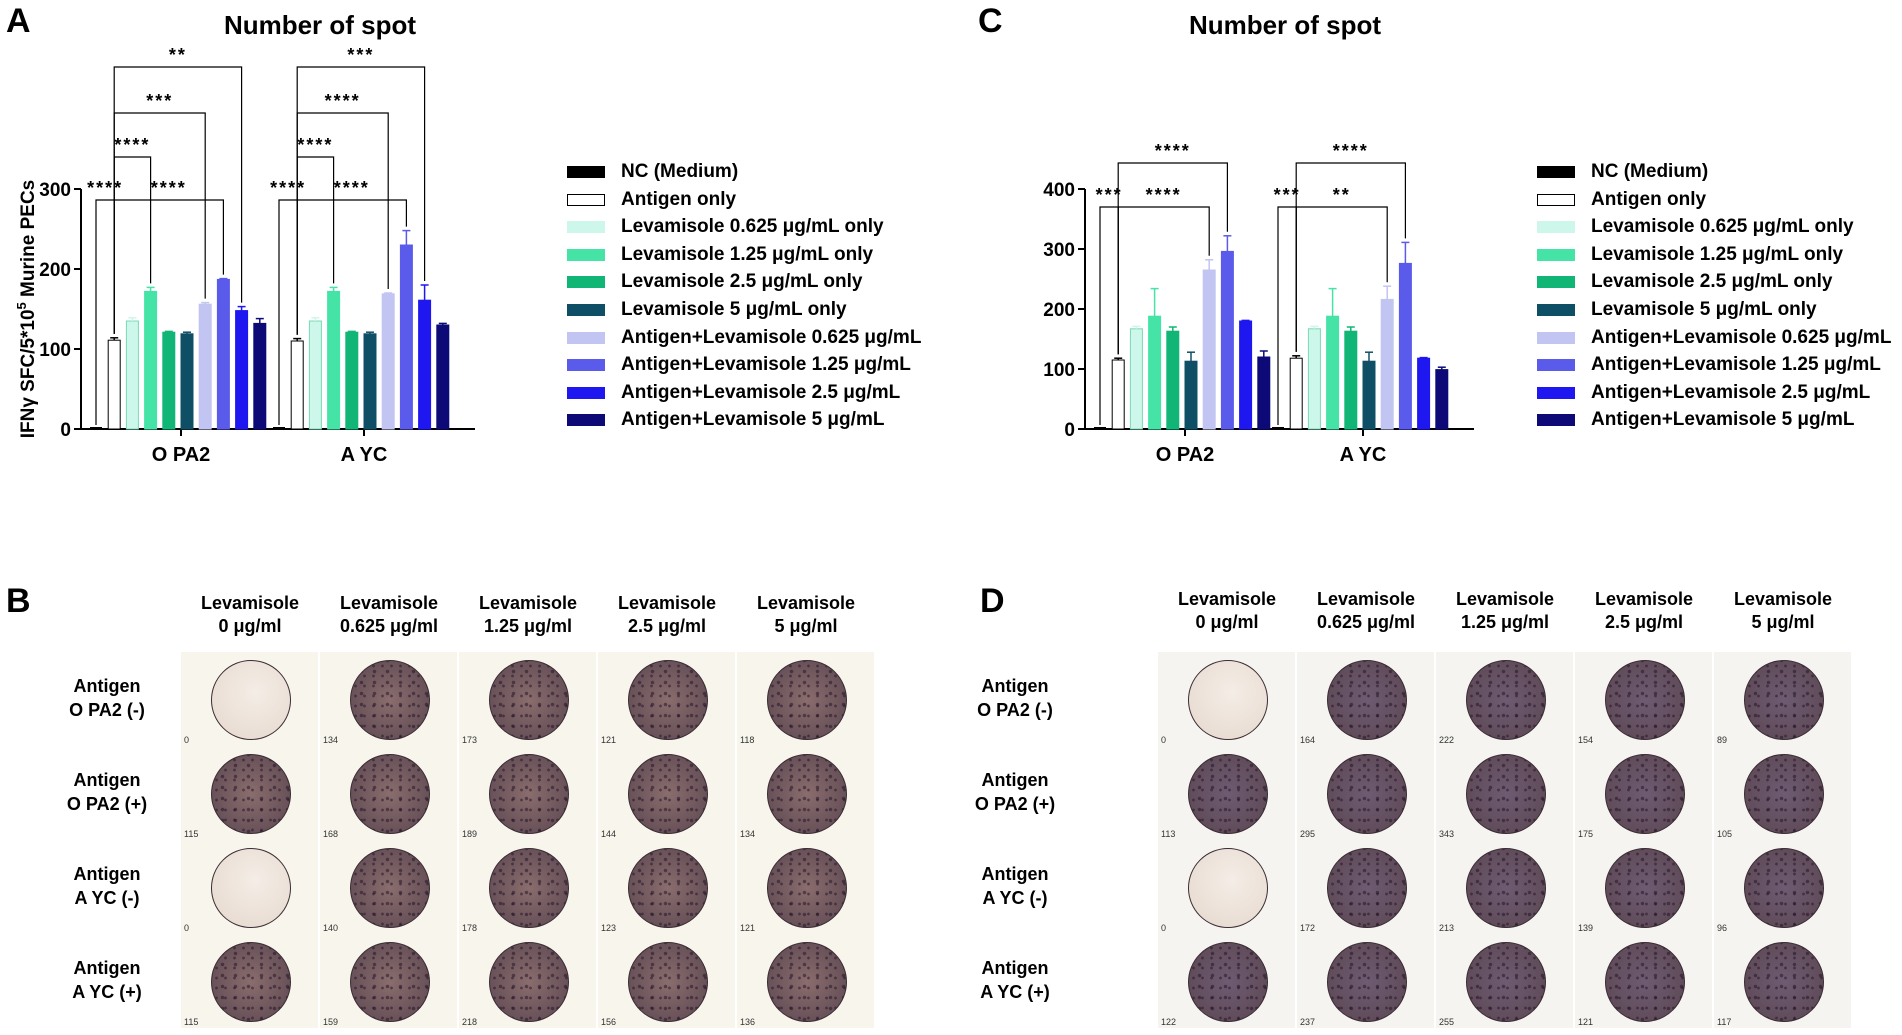 Image resolution: width=1902 pixels, height=1035 pixels. Describe the element at coordinates (1308, 834) in the screenshot. I see `spot-count: 295` at that location.